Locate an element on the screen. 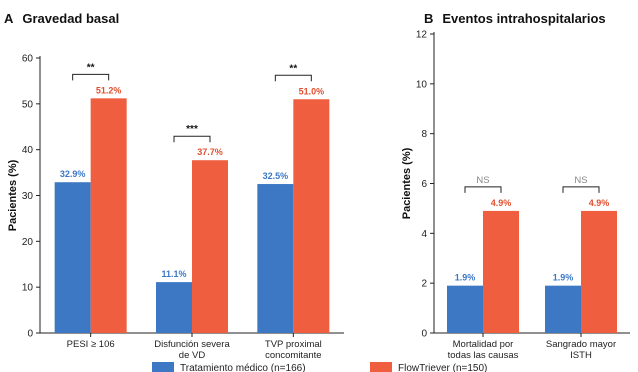  y-tick-label: 8 is located at coordinates (424, 134).